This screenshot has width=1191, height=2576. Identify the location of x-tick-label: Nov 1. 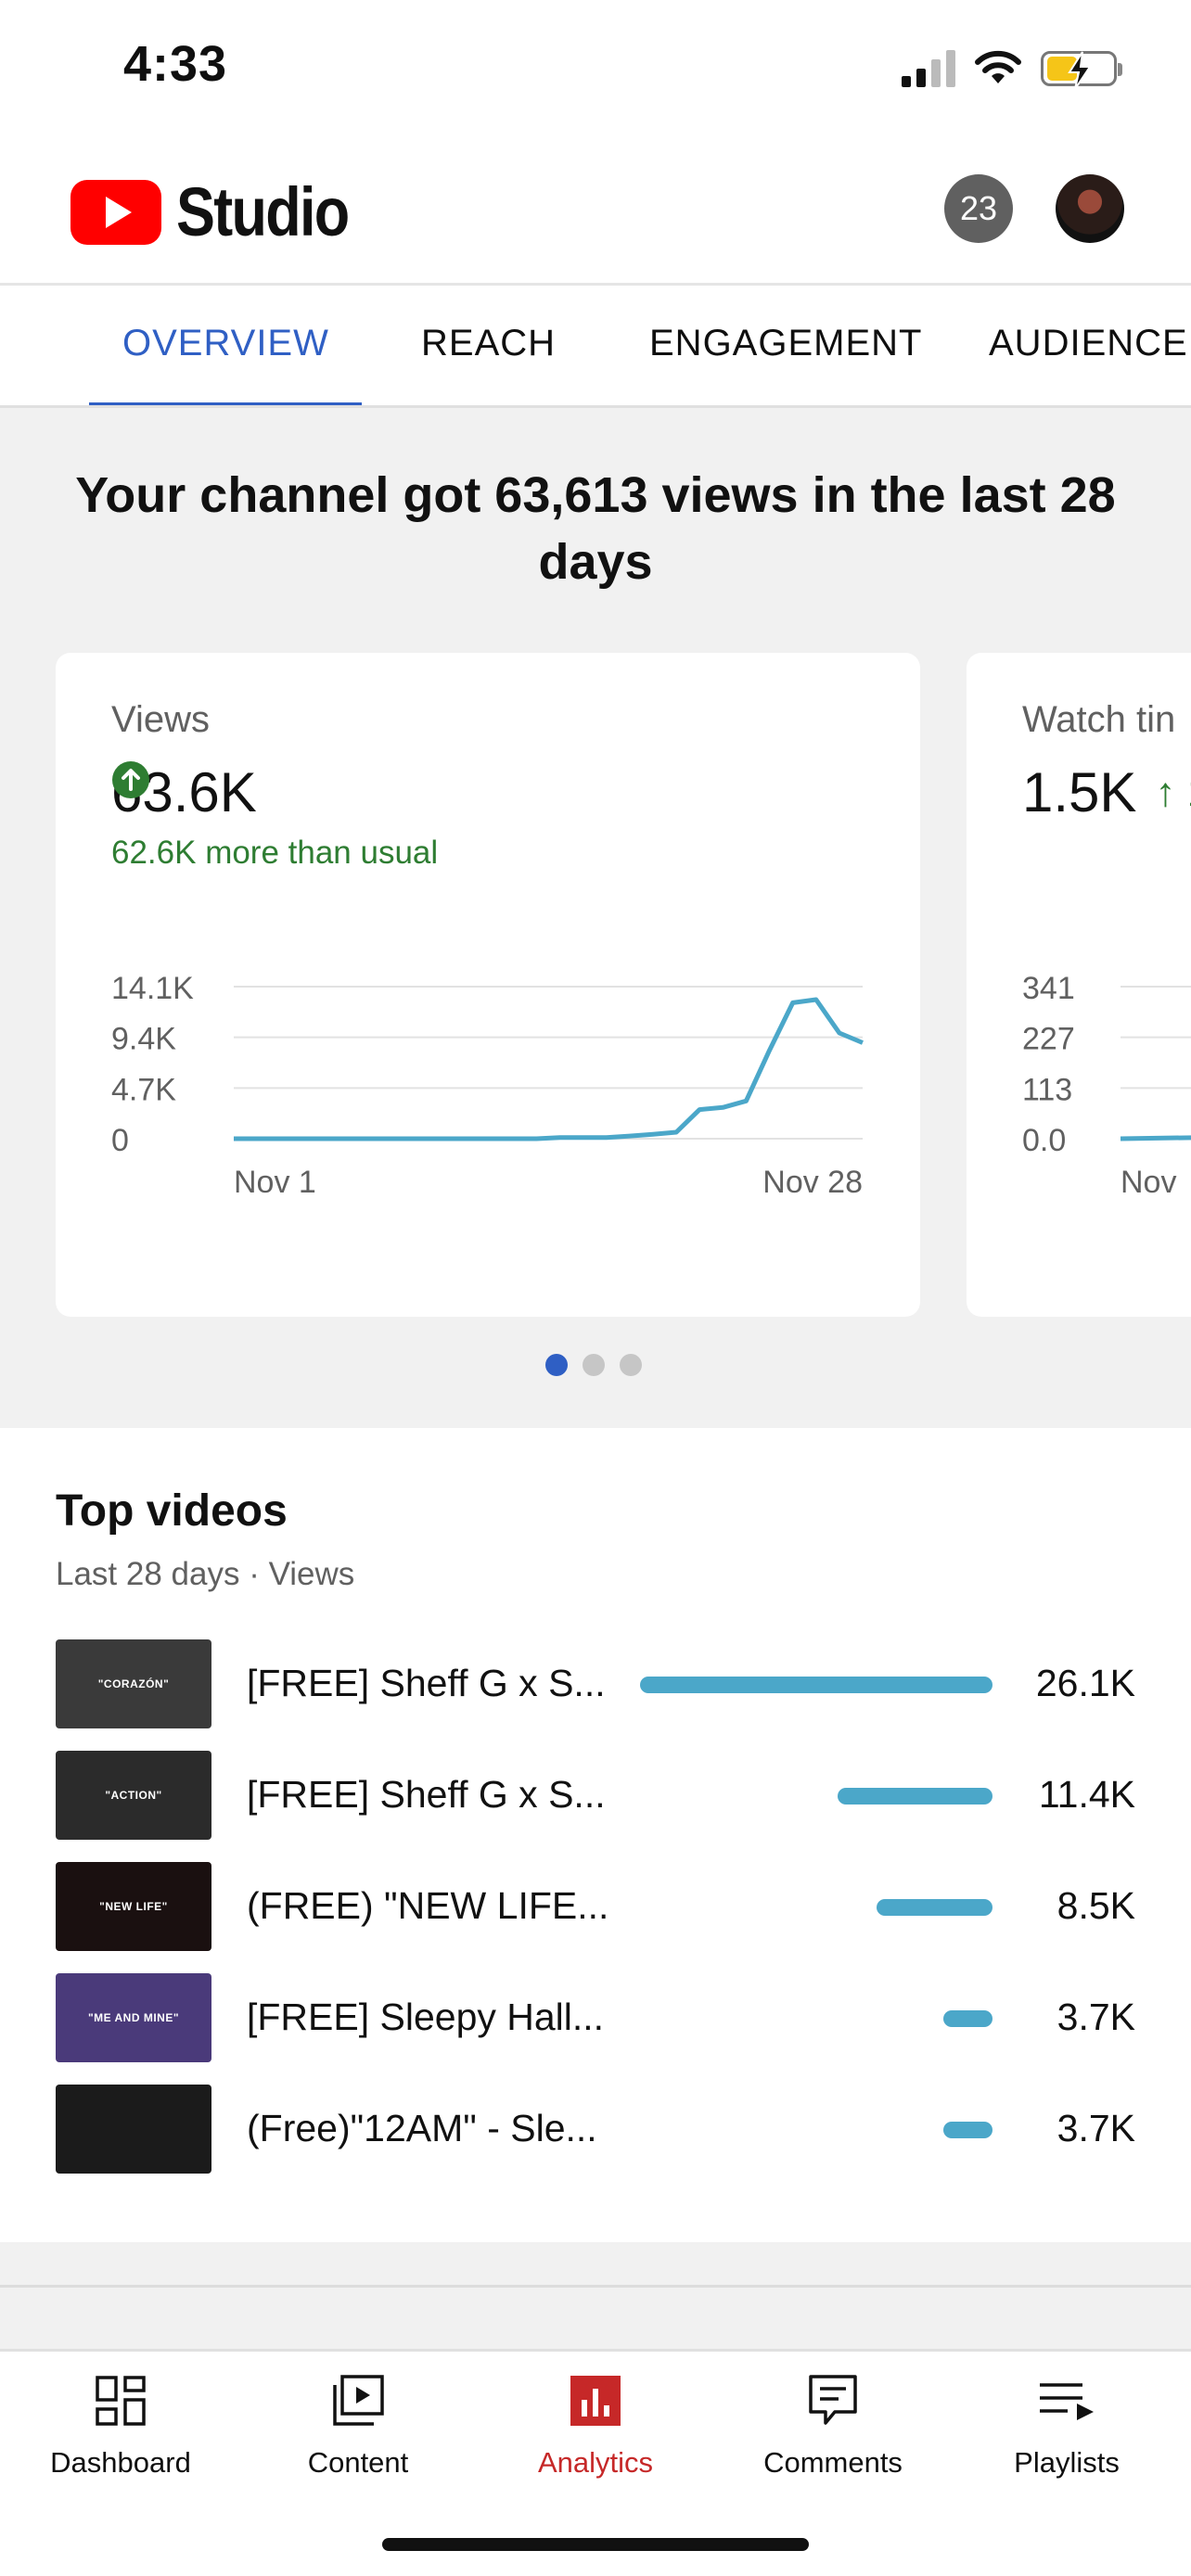
(275, 1183).